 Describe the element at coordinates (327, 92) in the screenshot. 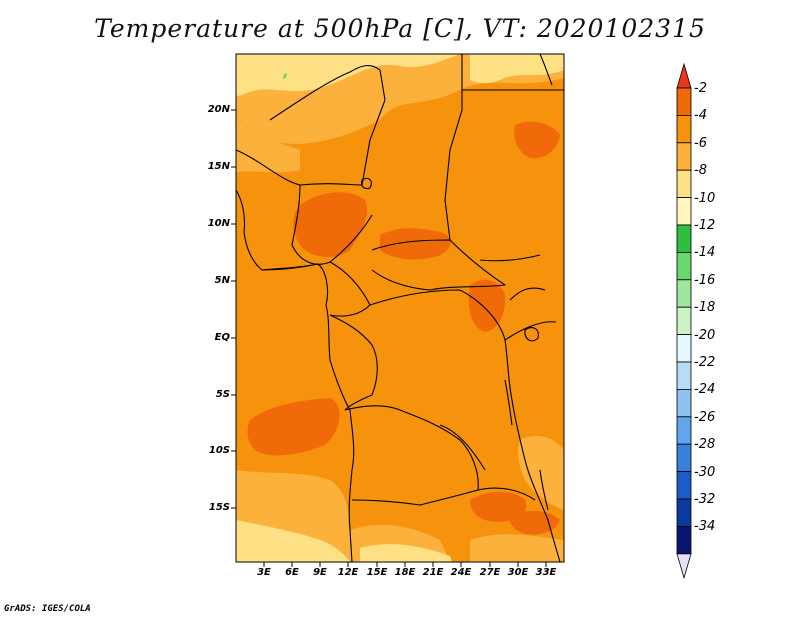

I see `border-algeria-niger` at that location.